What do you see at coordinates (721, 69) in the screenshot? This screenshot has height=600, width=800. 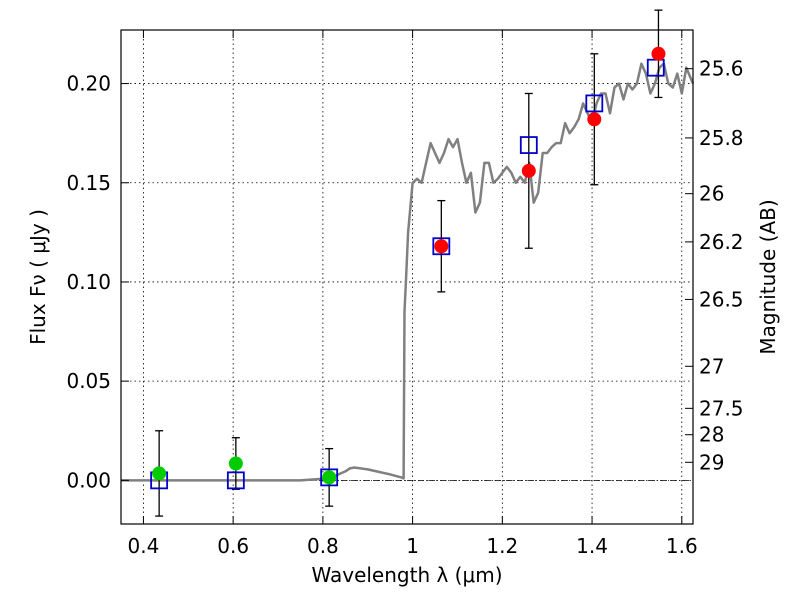 I see `magnitude-tick-label: 25.6` at bounding box center [721, 69].